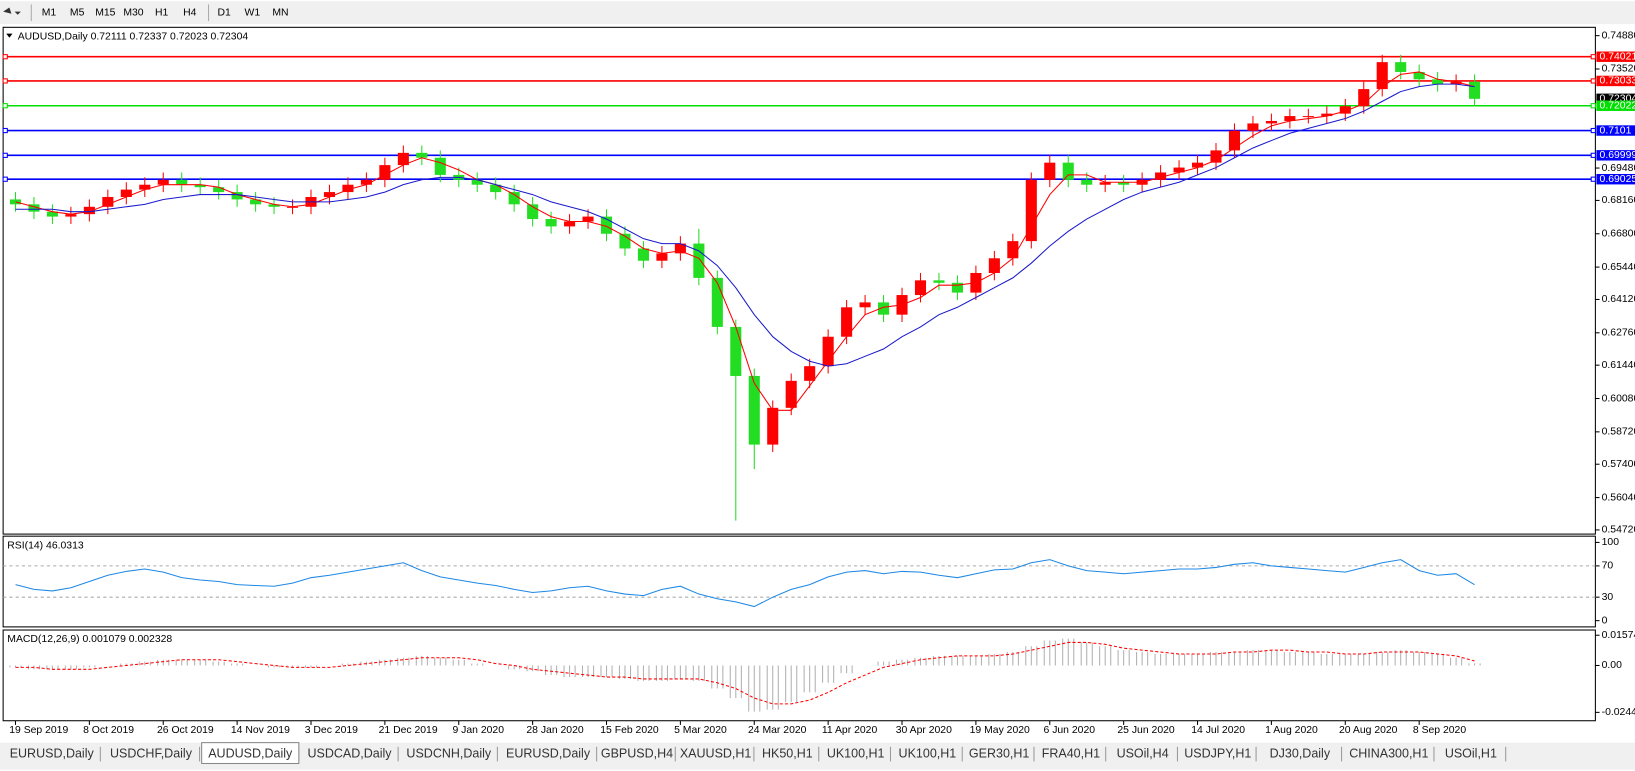 This screenshot has height=771, width=1635. I want to click on timeframe-label: M15, so click(105, 12).